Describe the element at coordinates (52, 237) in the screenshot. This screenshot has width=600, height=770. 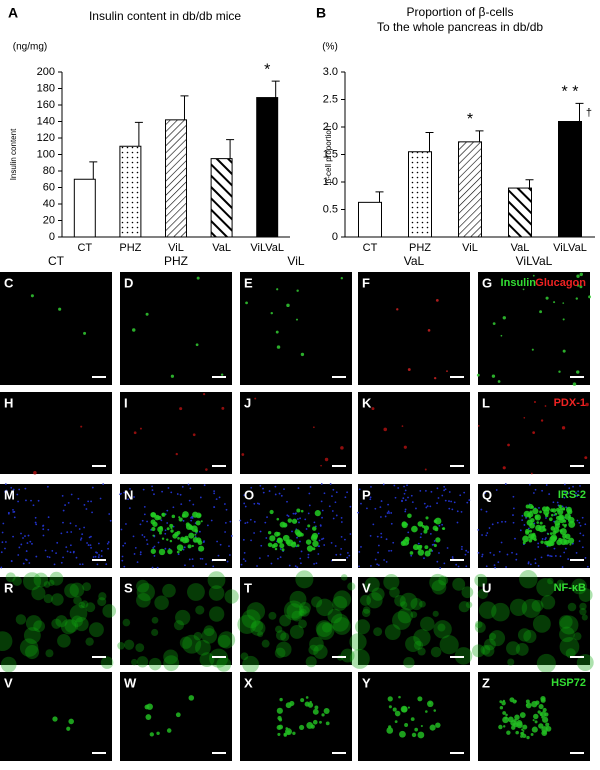
I see `y-tick-label: 0` at that location.